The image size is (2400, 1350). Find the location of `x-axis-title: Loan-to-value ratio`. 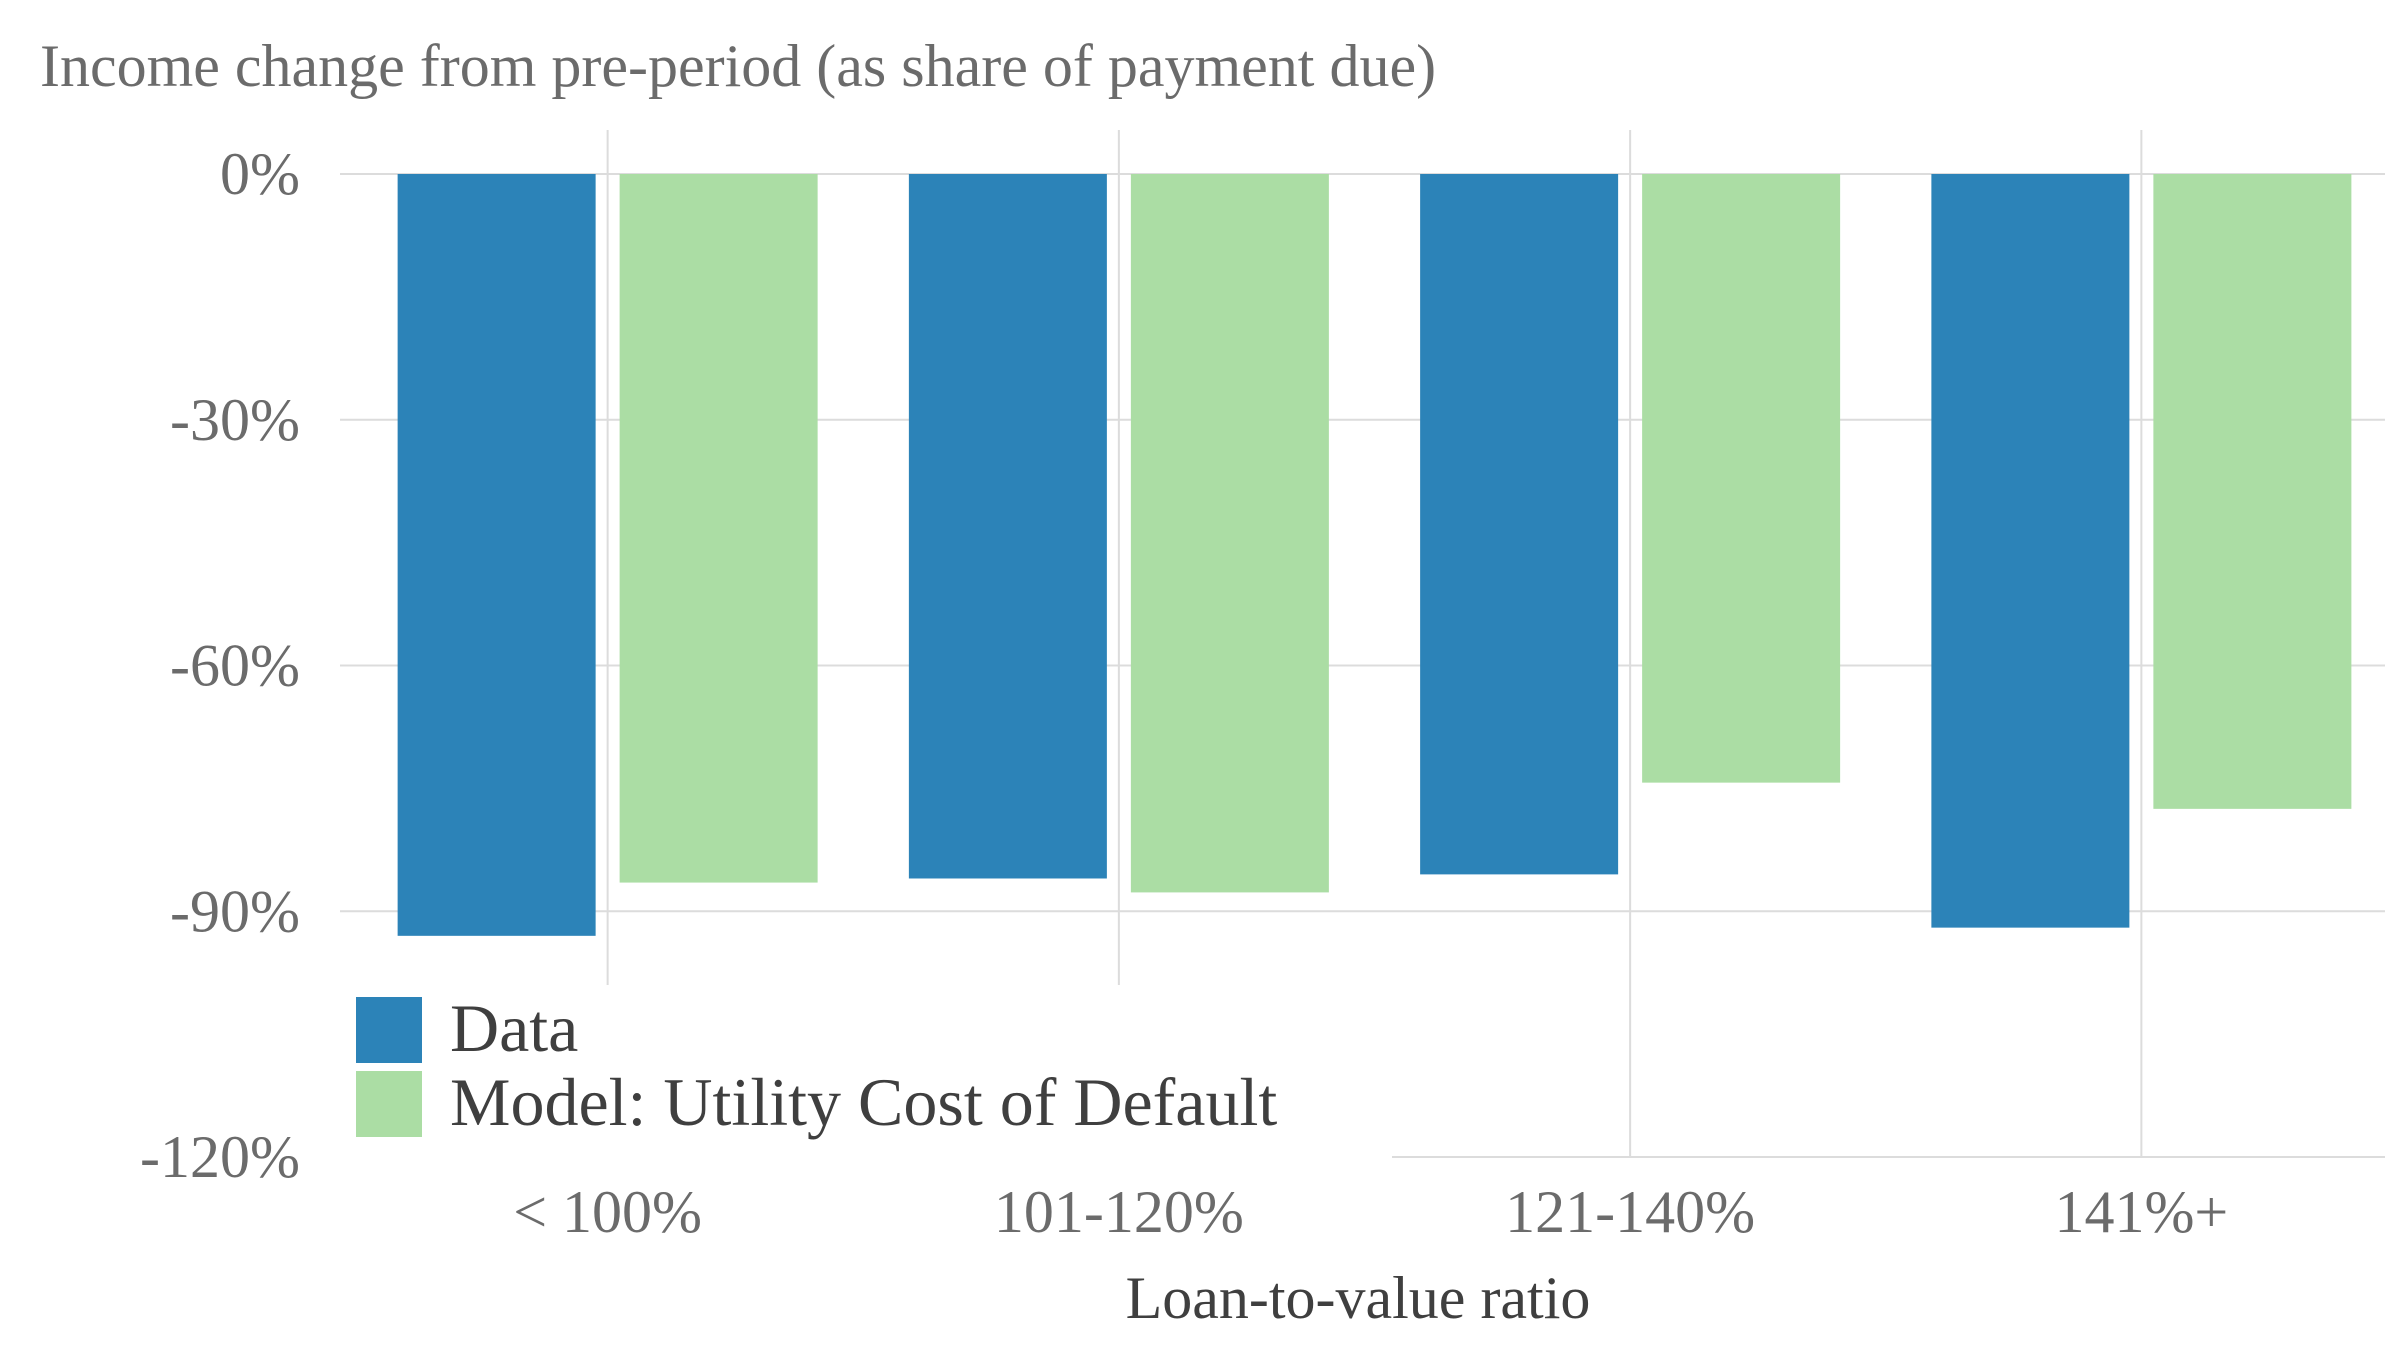

x-axis-title: Loan-to-value ratio is located at coordinates (1358, 1298).